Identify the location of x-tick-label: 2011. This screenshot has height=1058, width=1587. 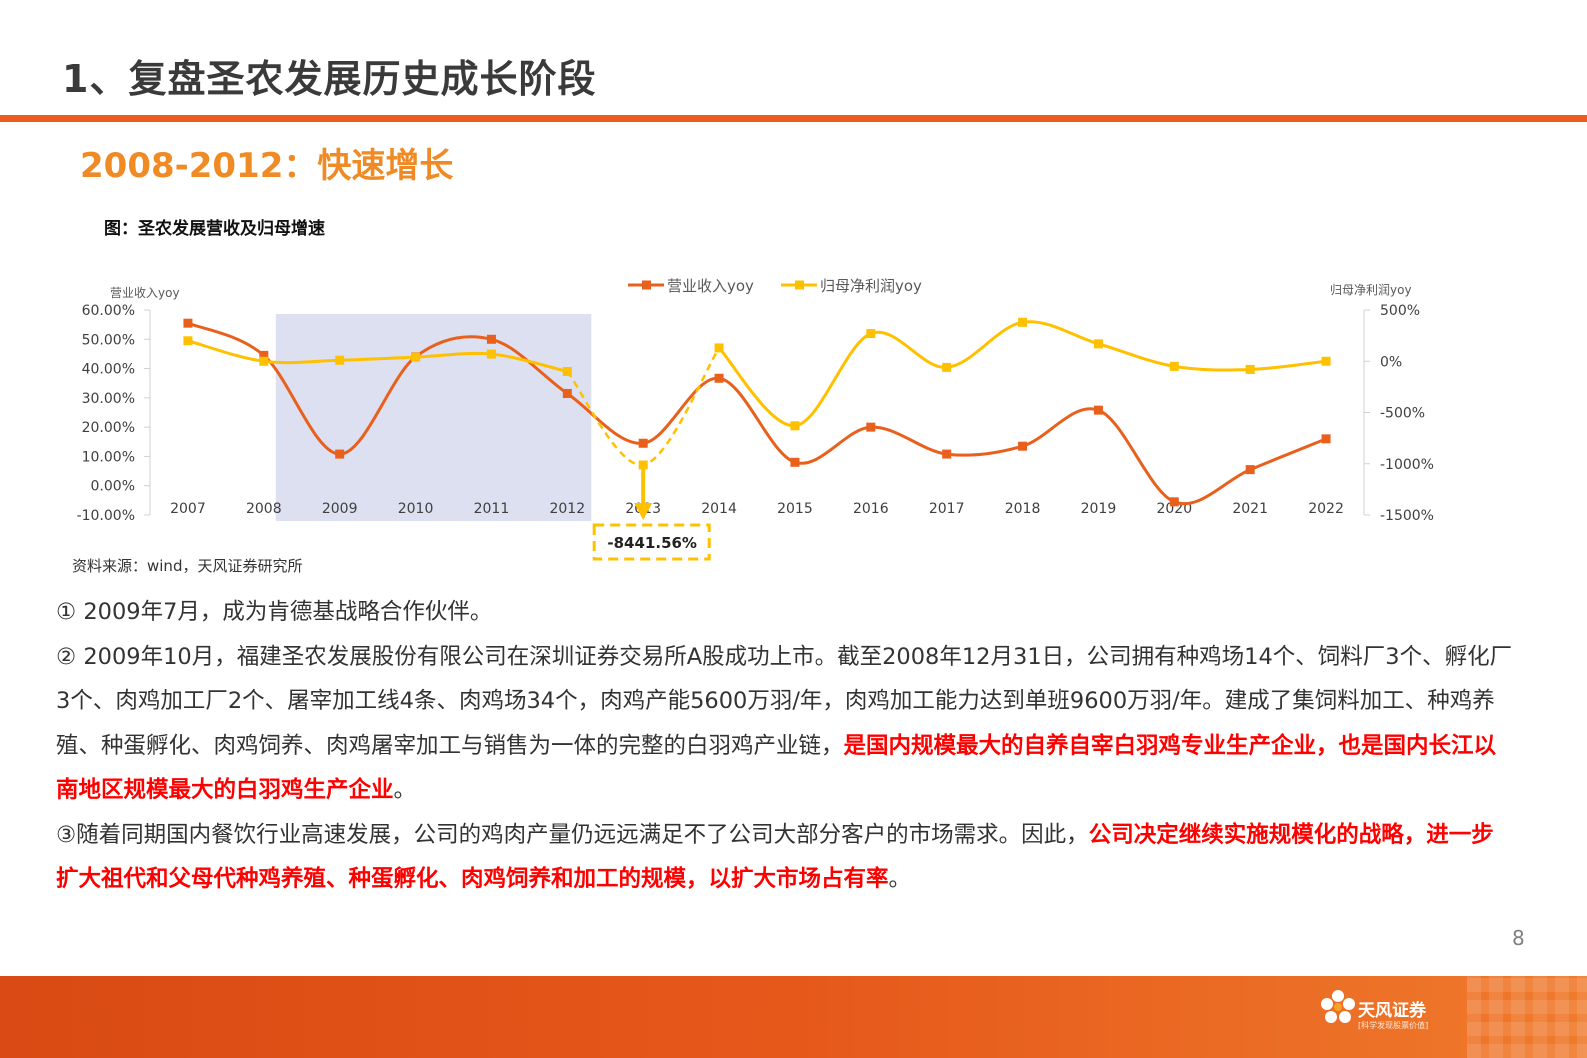
(492, 509).